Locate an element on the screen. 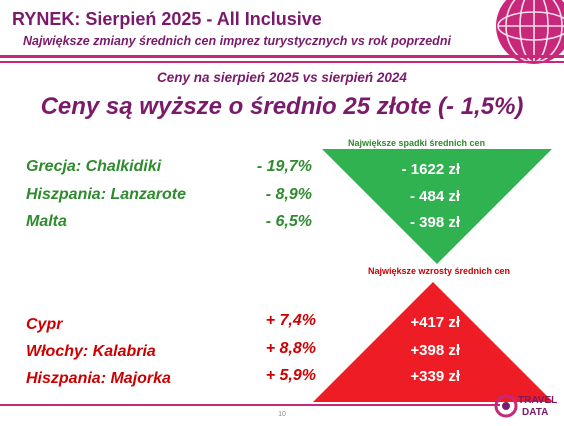 The image size is (564, 426). decrease-triangle is located at coordinates (437, 206).